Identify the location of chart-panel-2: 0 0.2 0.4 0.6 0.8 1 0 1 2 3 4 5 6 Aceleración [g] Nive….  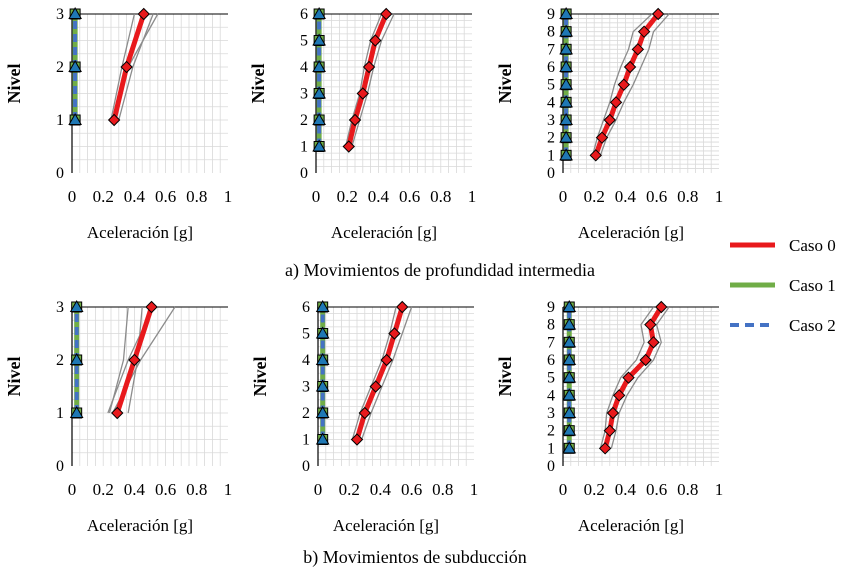
(362, 124).